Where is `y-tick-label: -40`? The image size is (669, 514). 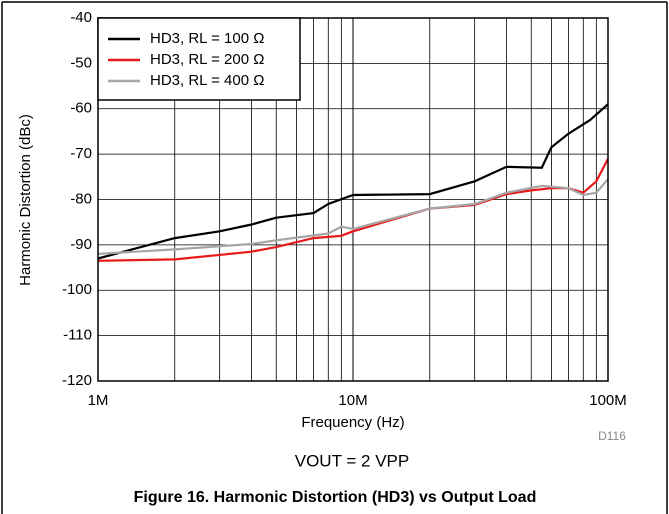 y-tick-label: -40 is located at coordinates (81, 17).